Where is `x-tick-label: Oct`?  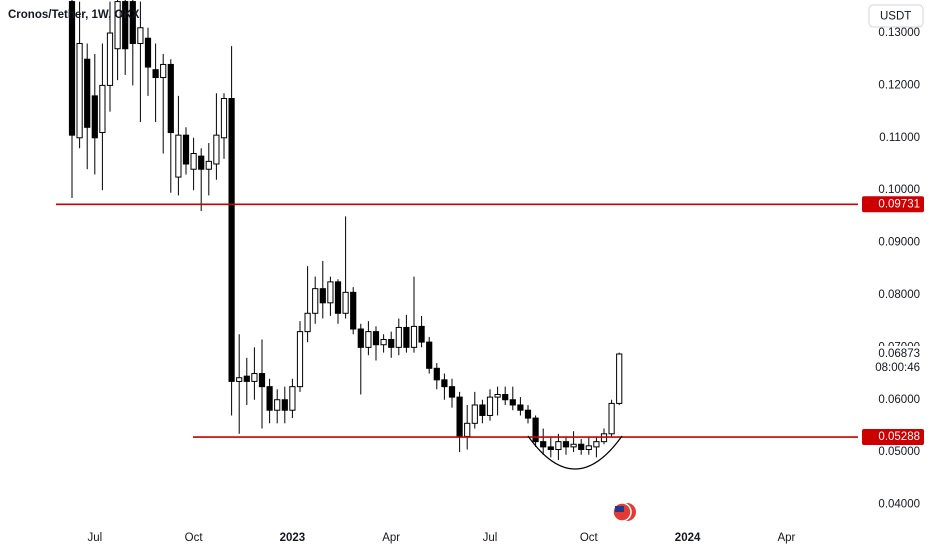 x-tick-label: Oct is located at coordinates (589, 538).